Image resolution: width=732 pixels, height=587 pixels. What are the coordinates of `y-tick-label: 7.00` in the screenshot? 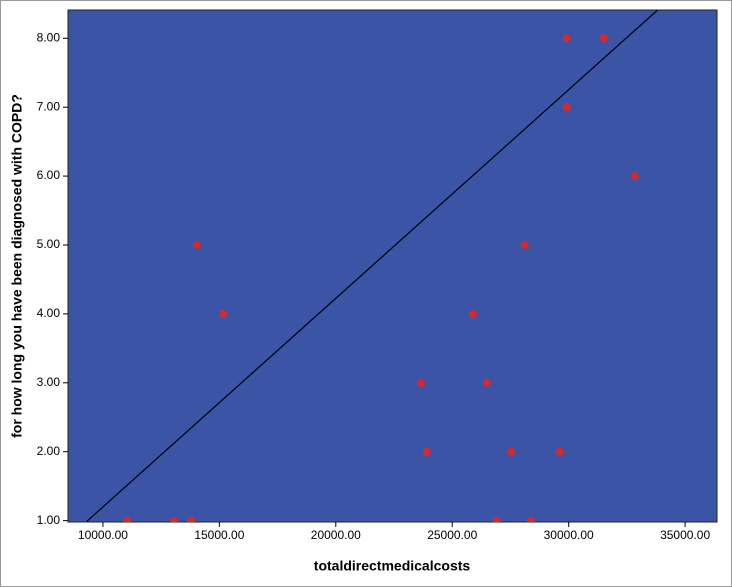 It's located at (49, 106).